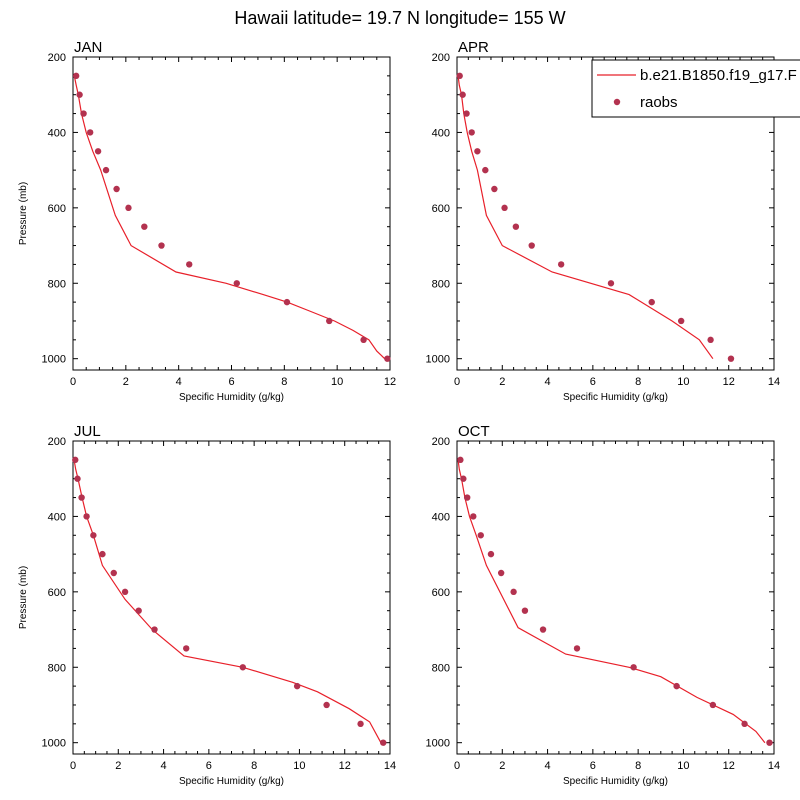 This screenshot has height=800, width=800. Describe the element at coordinates (473, 47) in the screenshot. I see `panel-title: APR` at that location.